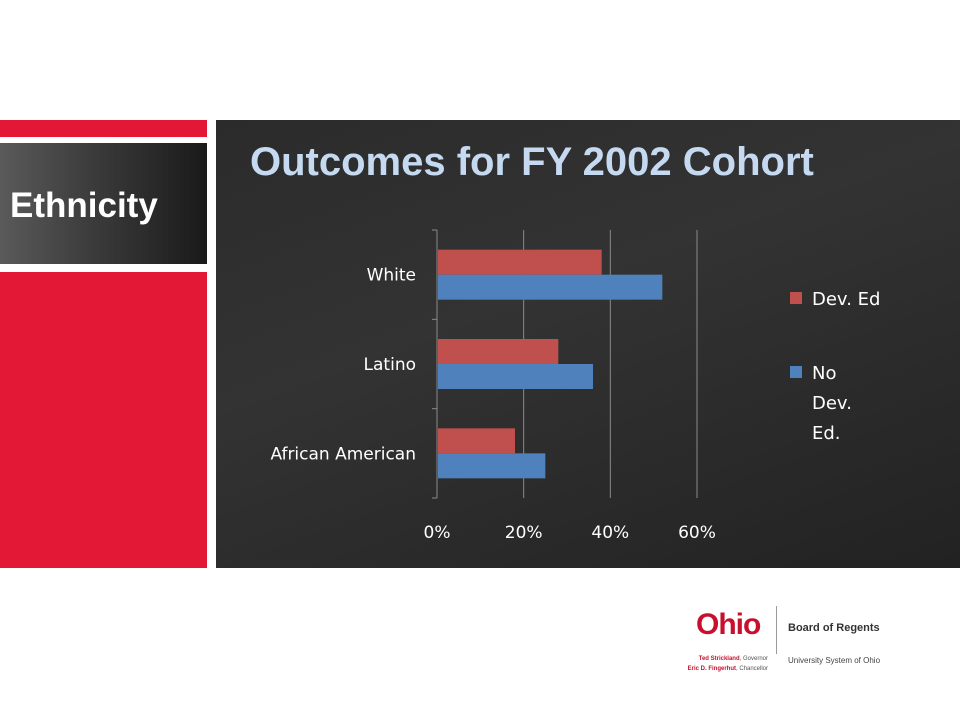 This screenshot has width=960, height=720. I want to click on side-title-panel, so click(103, 203).